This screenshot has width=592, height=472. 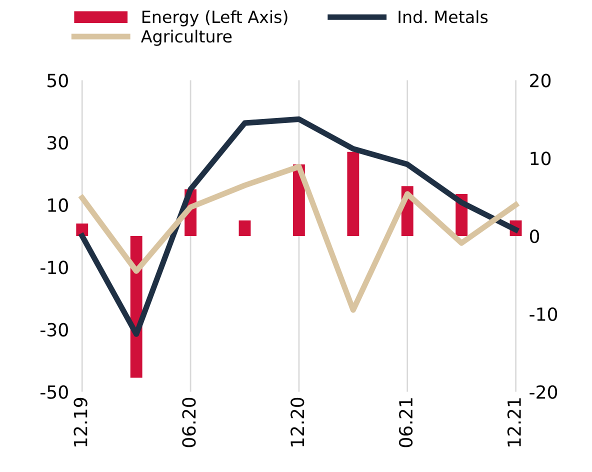 I want to click on y-tick-label: -50, so click(x=54, y=392).